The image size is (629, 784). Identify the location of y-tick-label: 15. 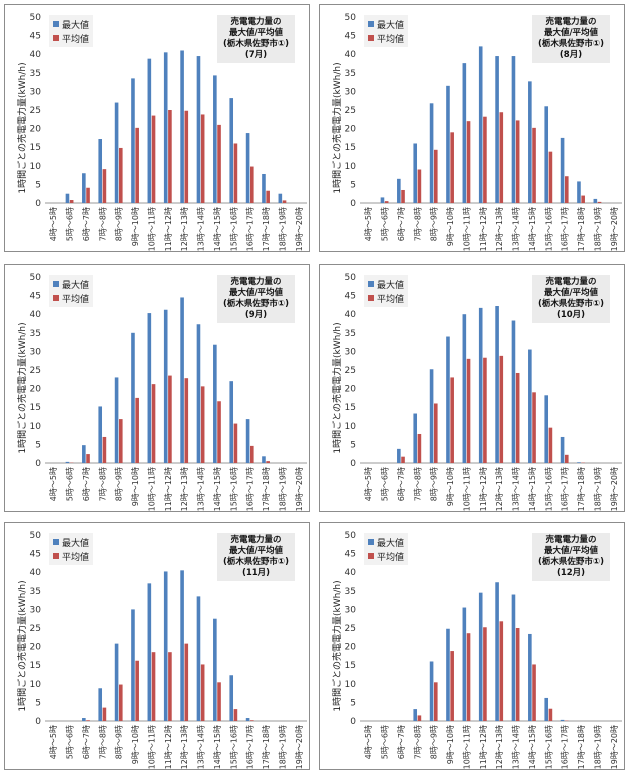
(350, 148).